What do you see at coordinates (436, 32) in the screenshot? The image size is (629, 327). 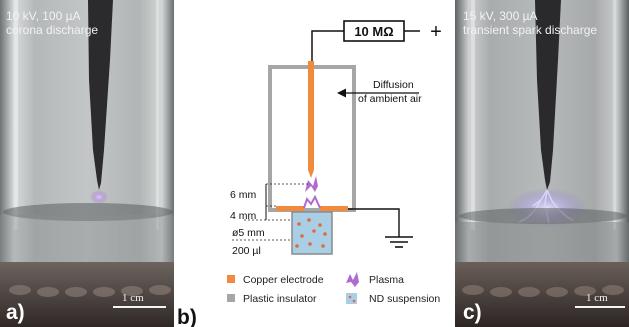 I see `supply-plus-sign: +` at bounding box center [436, 32].